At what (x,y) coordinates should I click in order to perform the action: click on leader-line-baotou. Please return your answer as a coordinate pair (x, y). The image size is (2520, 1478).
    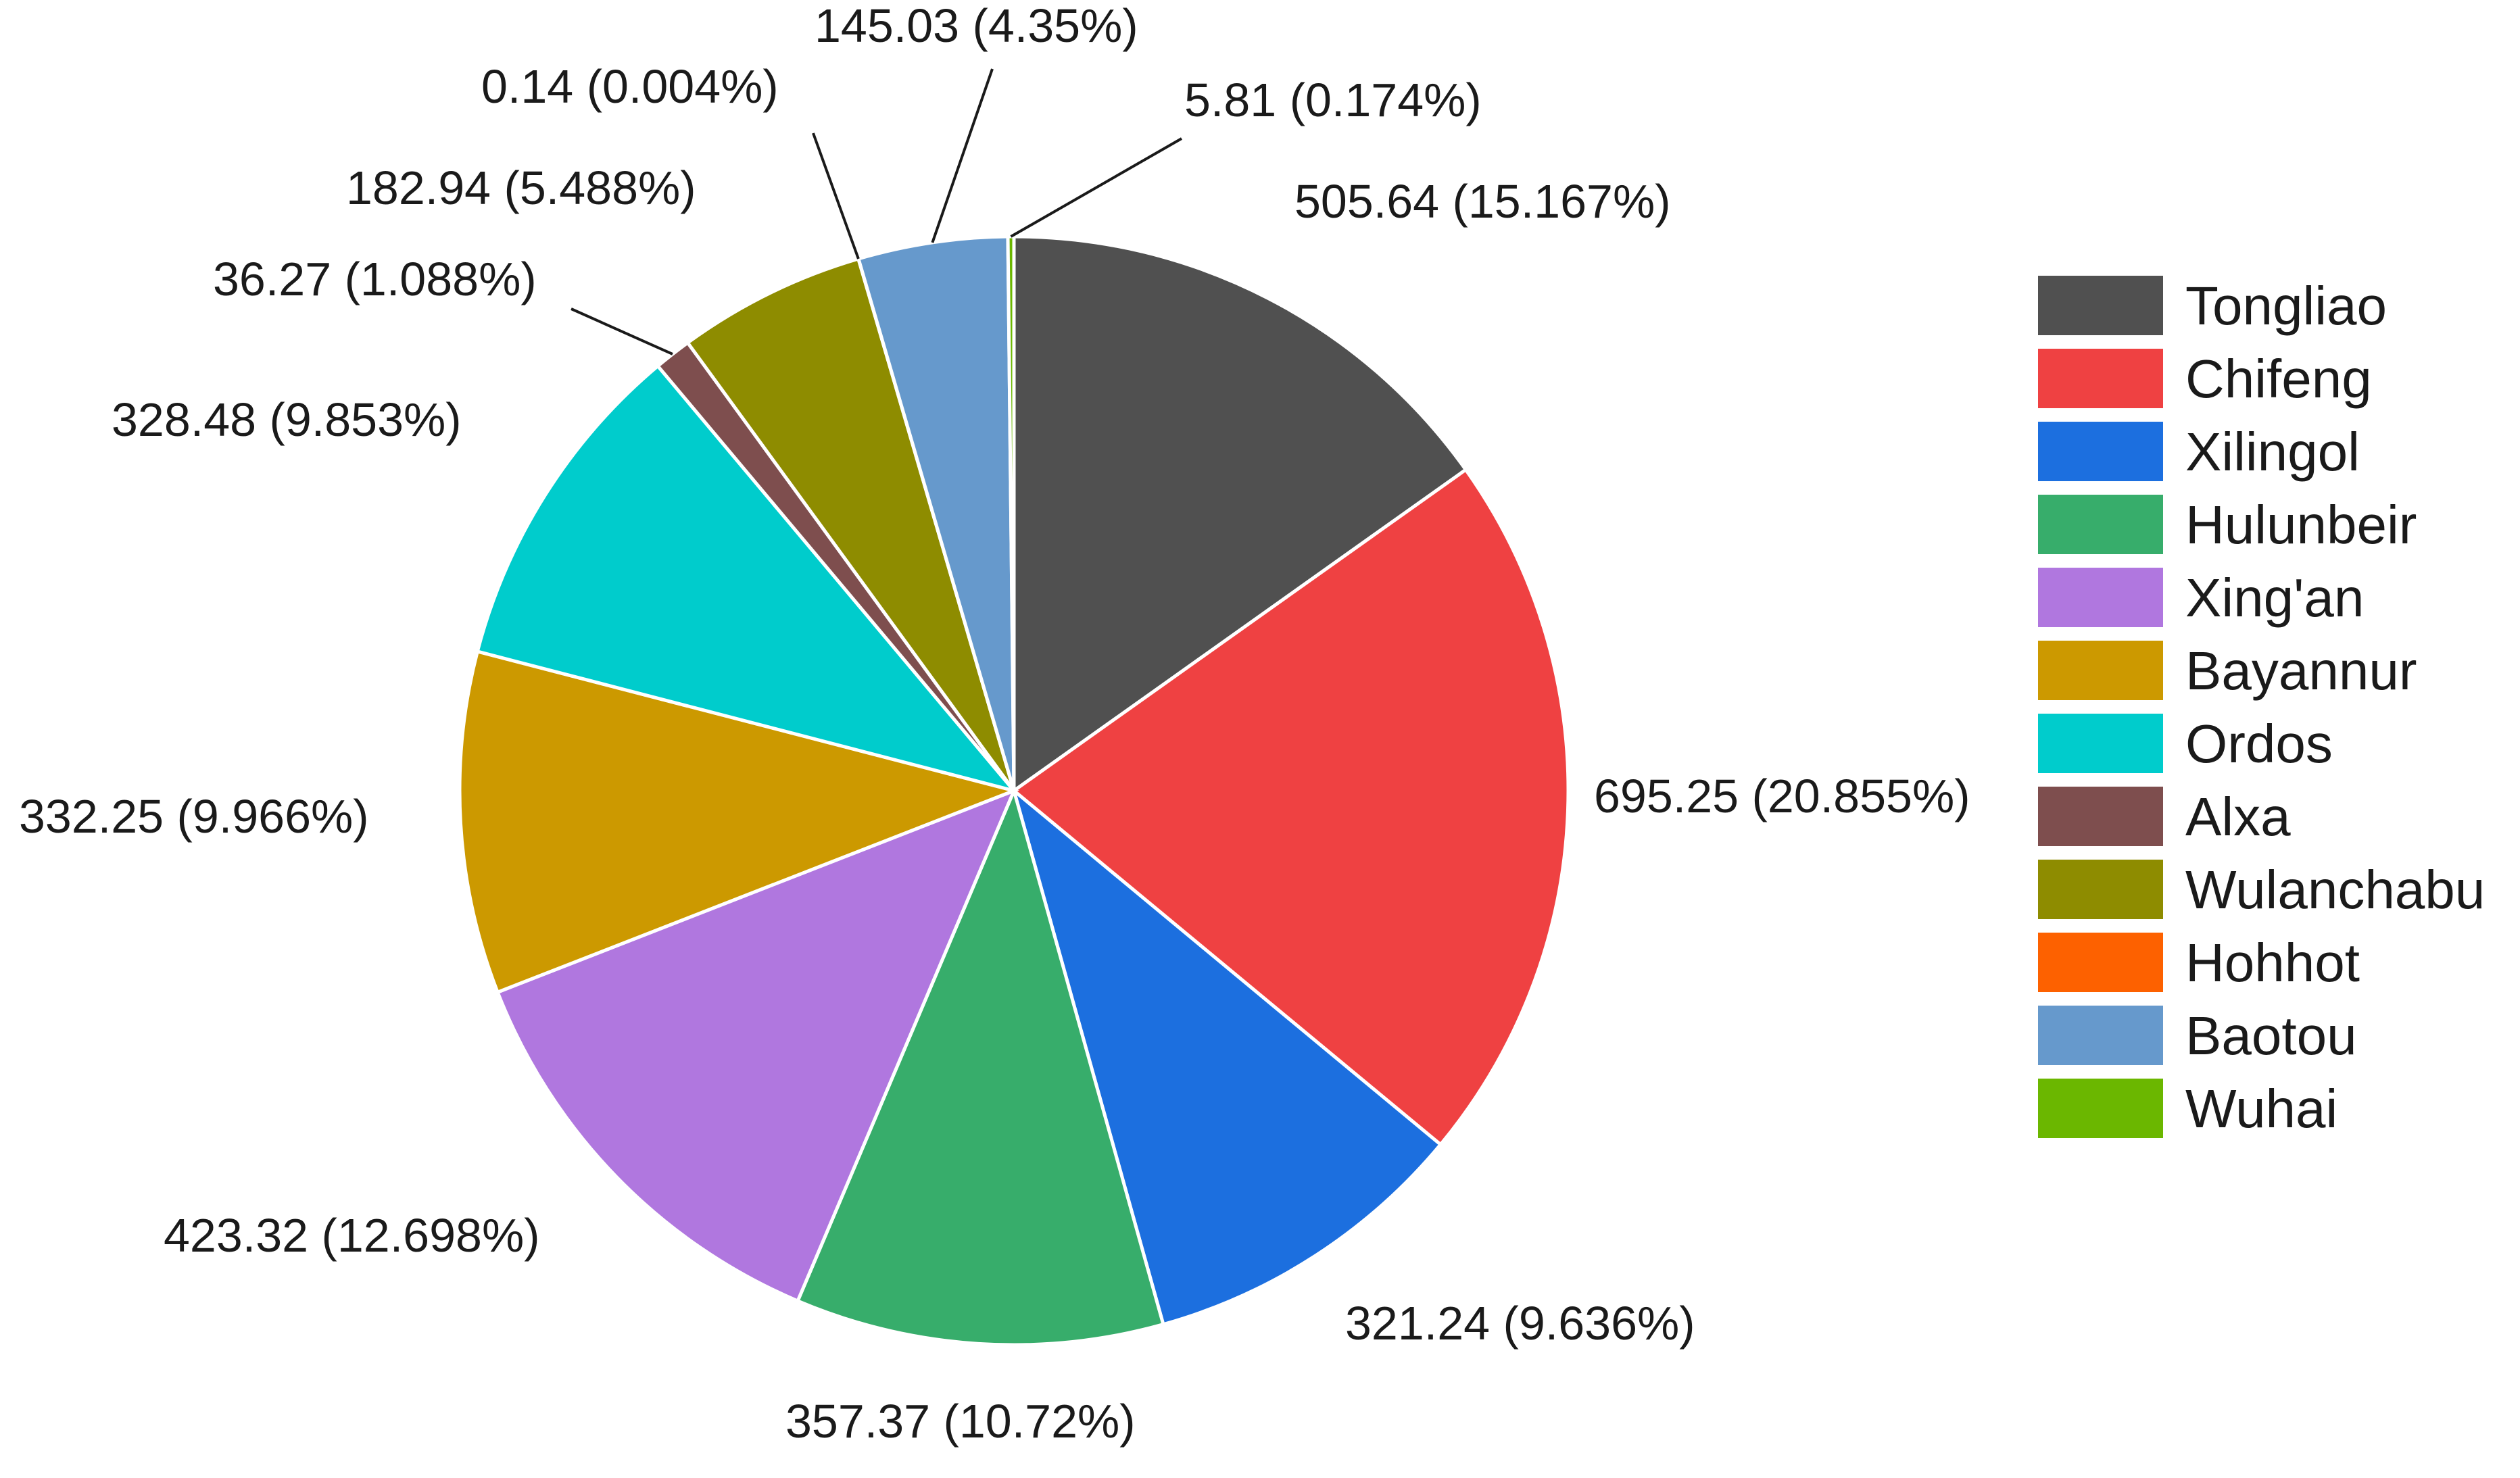
    Looking at the image, I should click on (962, 155).